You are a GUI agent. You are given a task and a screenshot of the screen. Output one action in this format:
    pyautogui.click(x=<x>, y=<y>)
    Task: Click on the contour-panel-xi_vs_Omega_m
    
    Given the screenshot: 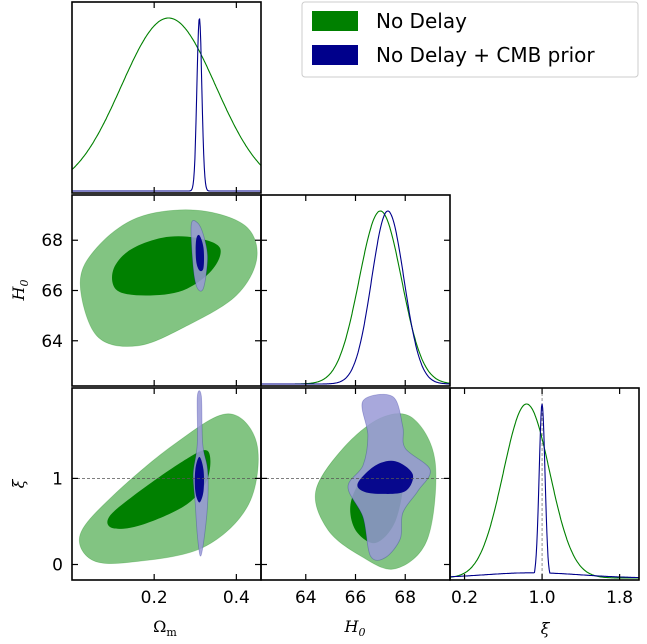 What is the action you would take?
    pyautogui.click(x=168, y=477)
    